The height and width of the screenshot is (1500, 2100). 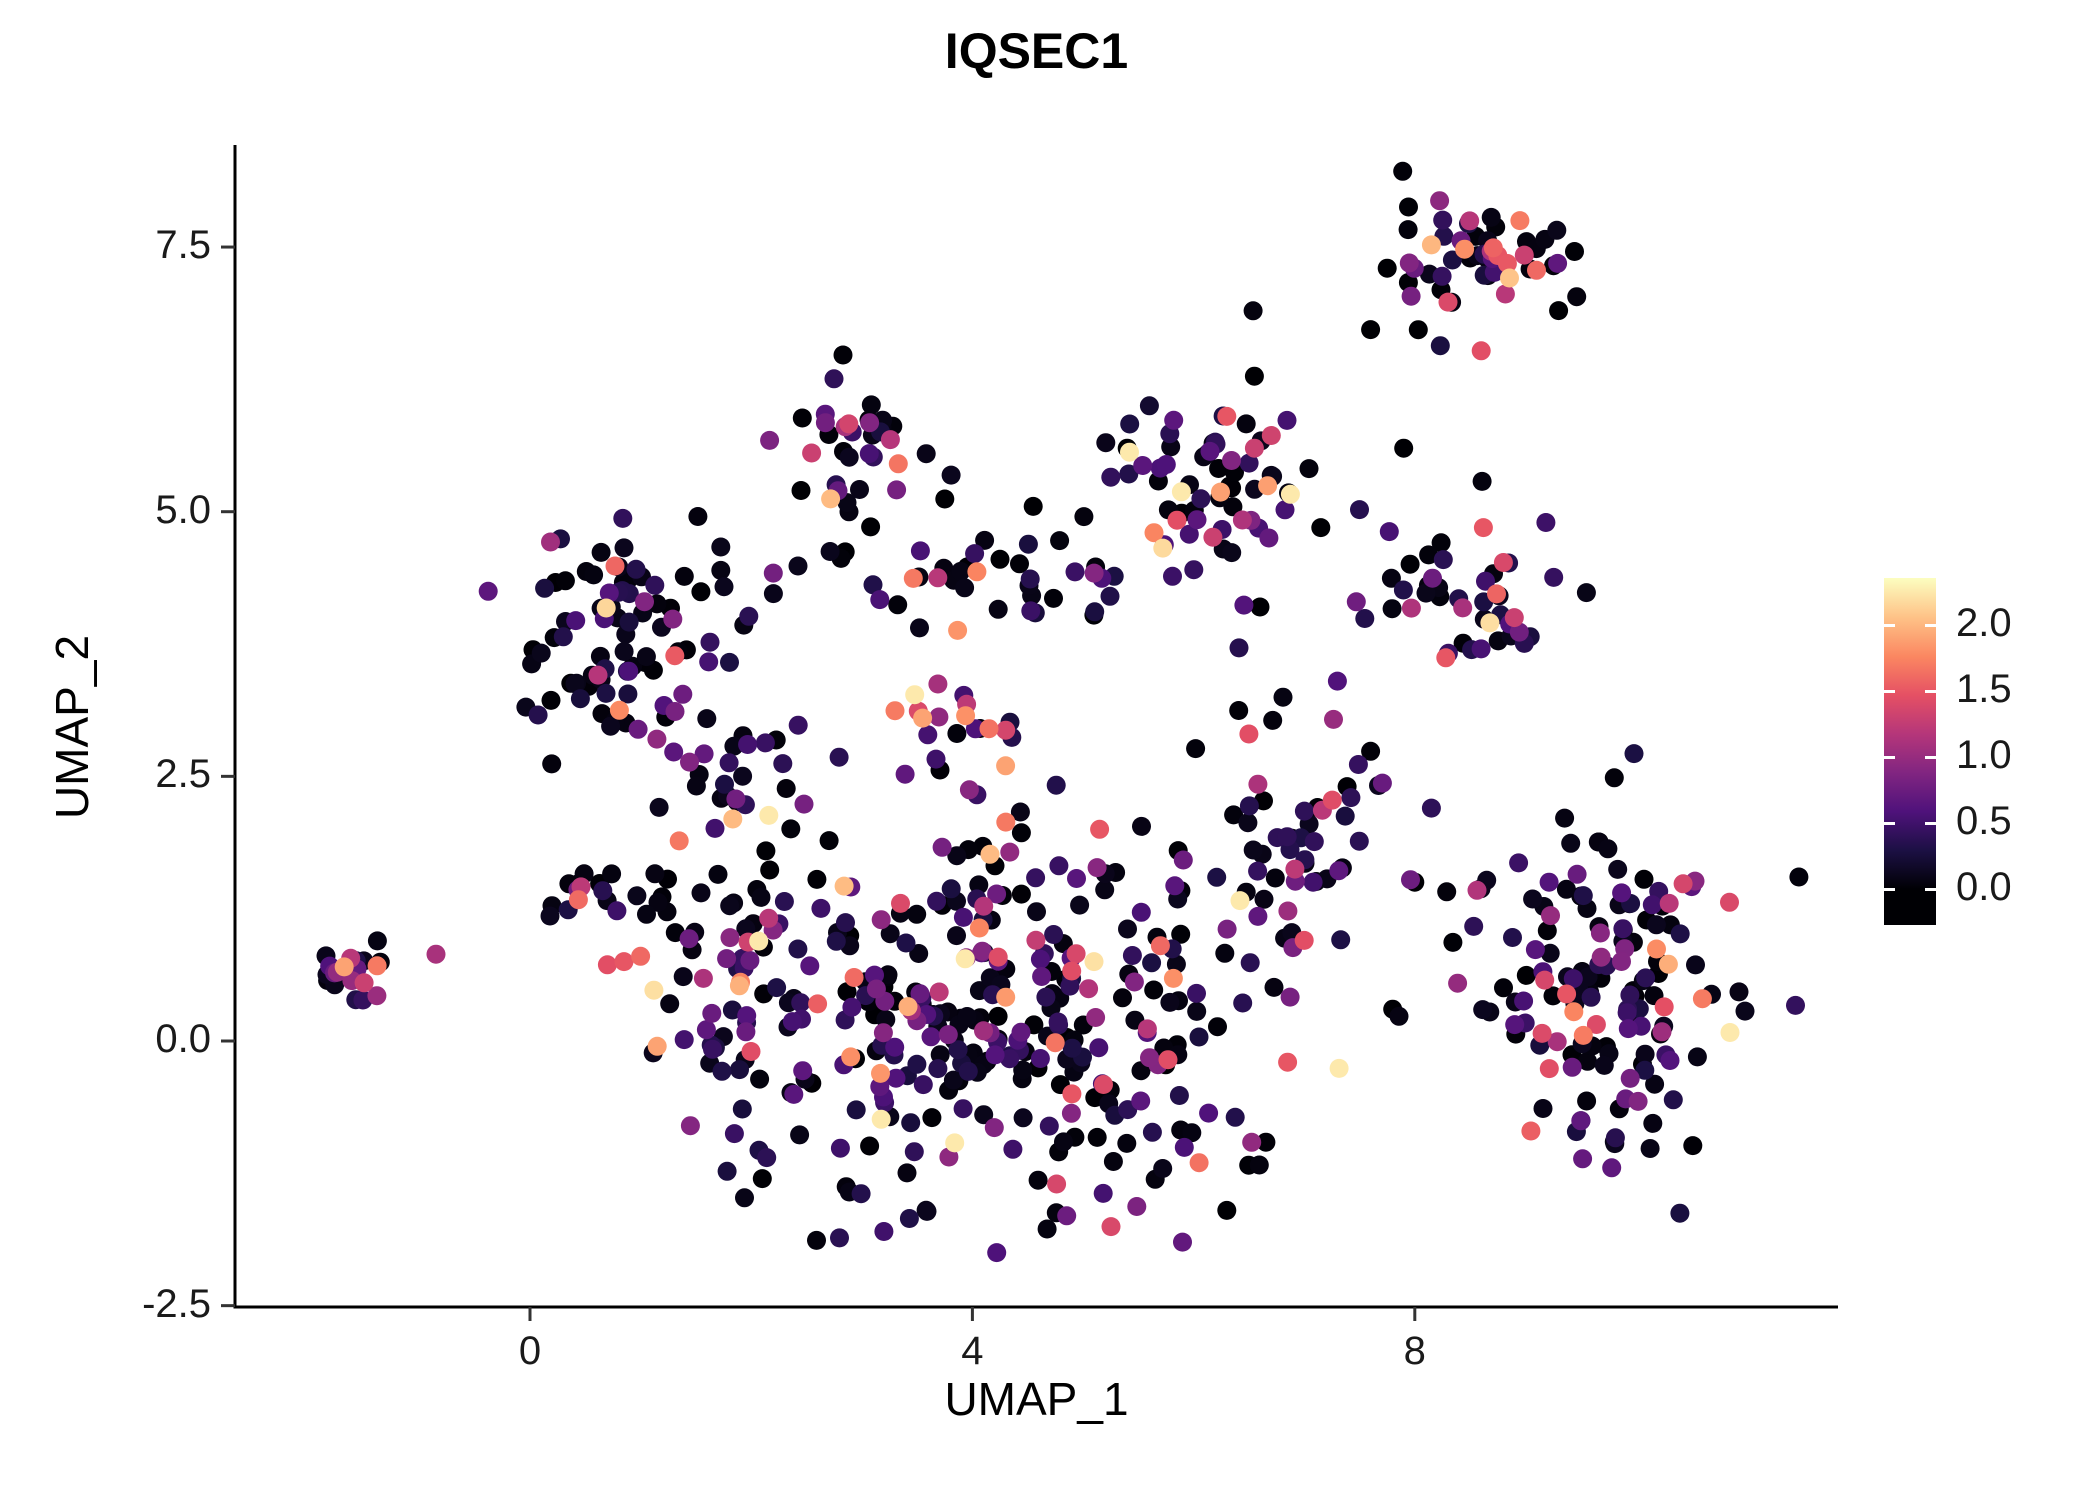 I want to click on colorbar-label: 1.0, so click(x=1984, y=755).